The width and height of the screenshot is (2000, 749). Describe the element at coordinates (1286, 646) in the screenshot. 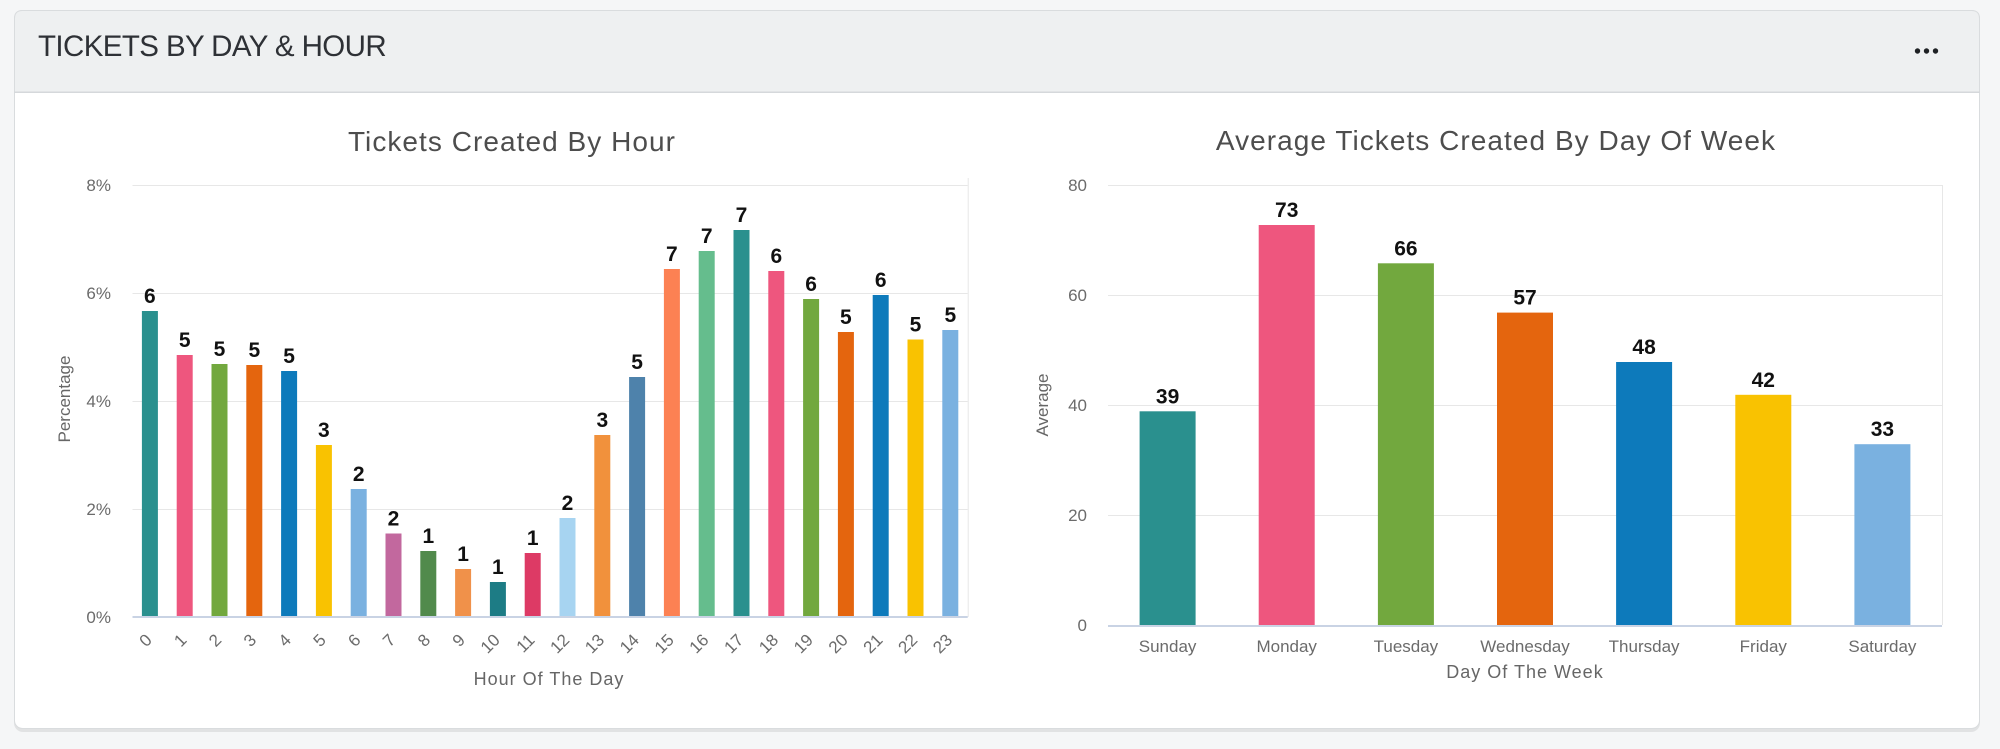

I see `svg-text: Monday` at that location.